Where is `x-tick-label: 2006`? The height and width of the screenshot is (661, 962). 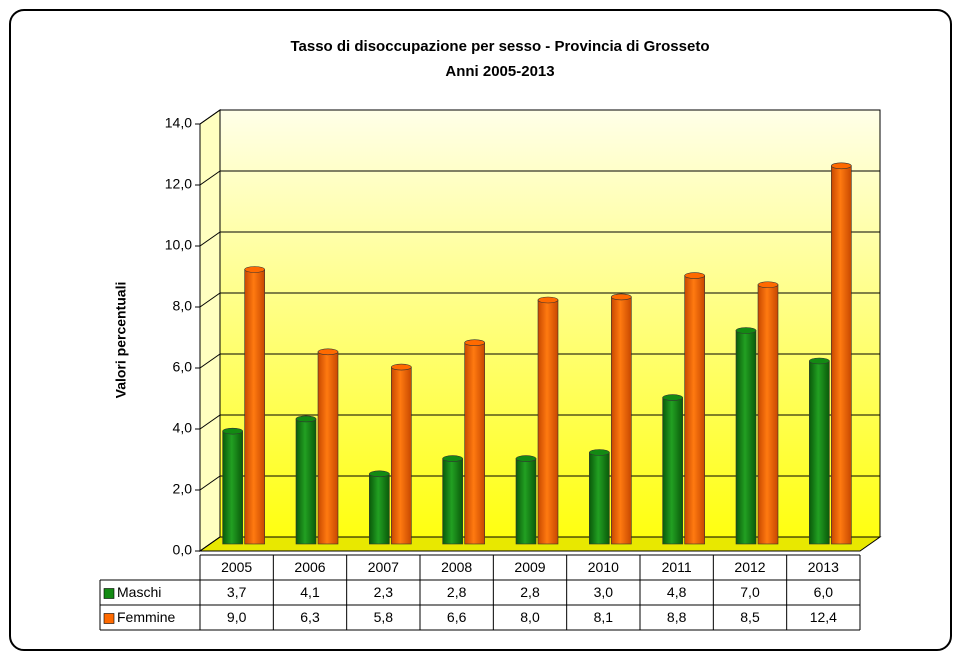 x-tick-label: 2006 is located at coordinates (309, 567).